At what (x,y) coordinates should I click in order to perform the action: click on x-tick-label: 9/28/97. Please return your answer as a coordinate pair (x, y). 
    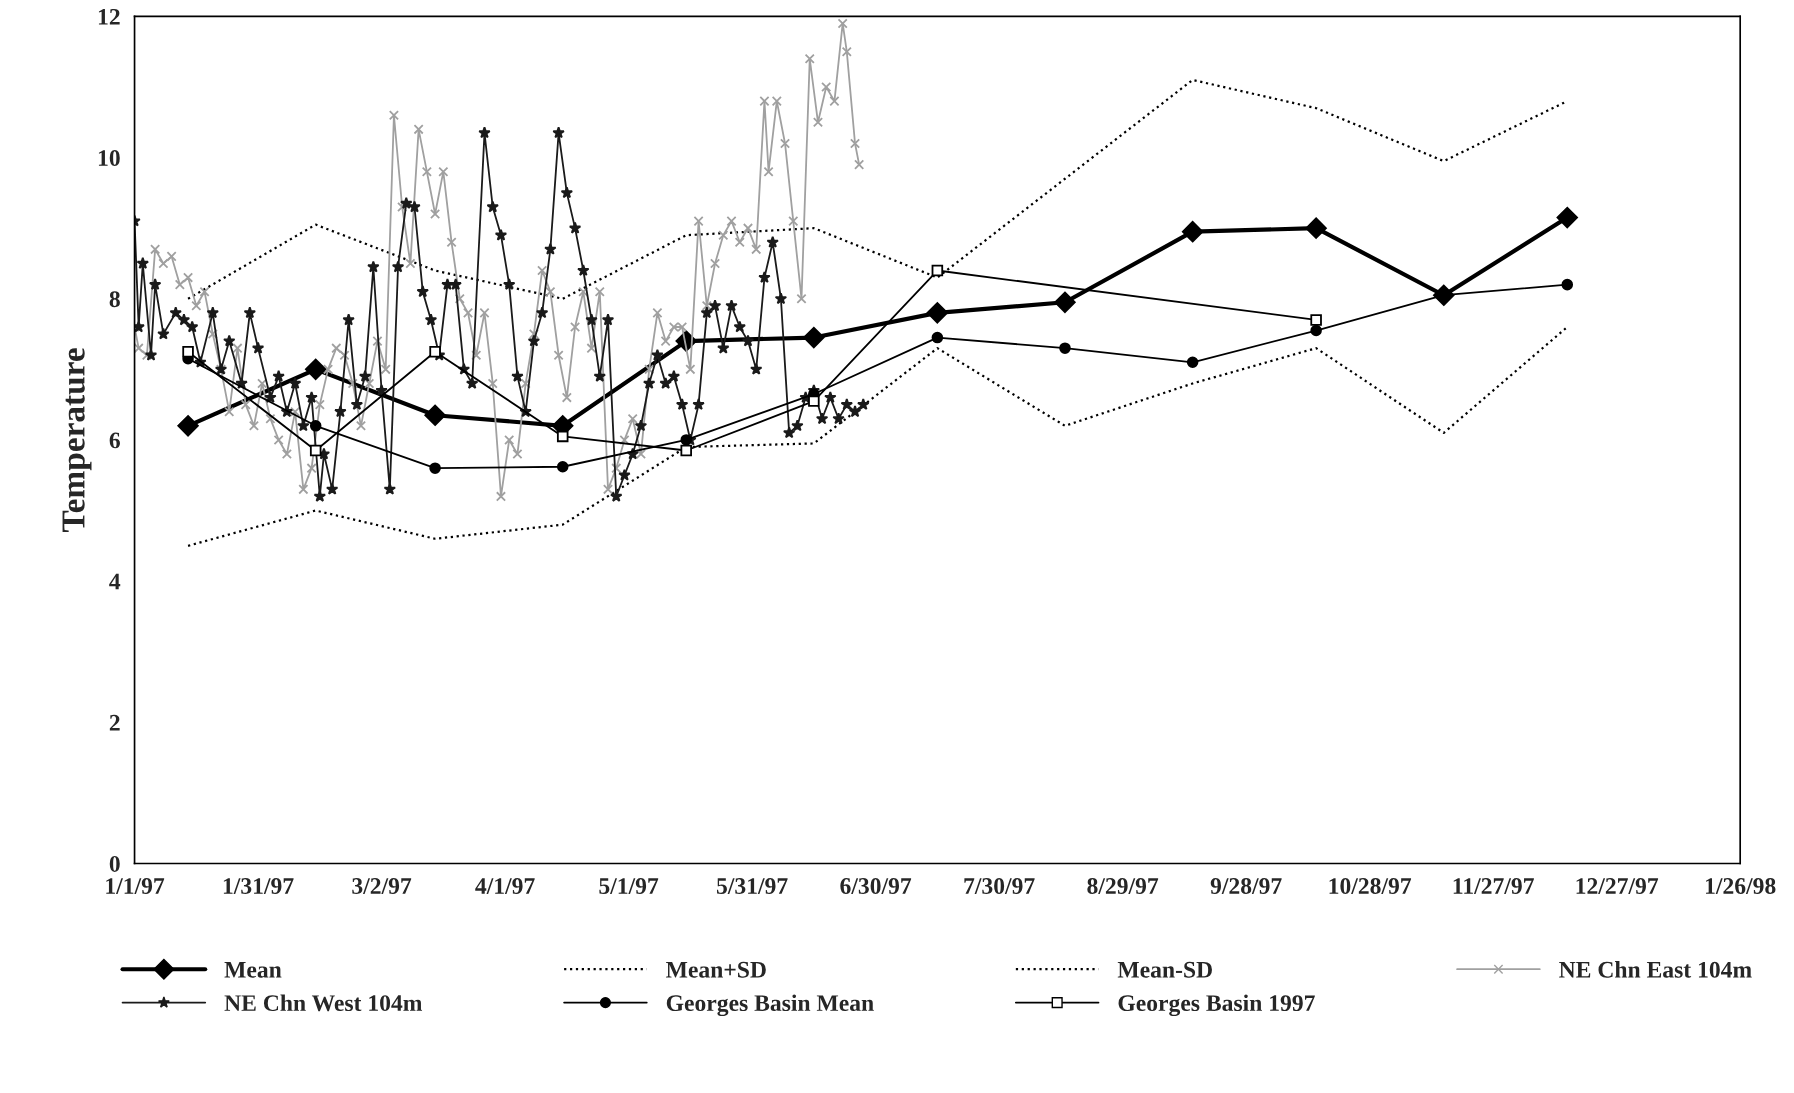
    Looking at the image, I should click on (1246, 886).